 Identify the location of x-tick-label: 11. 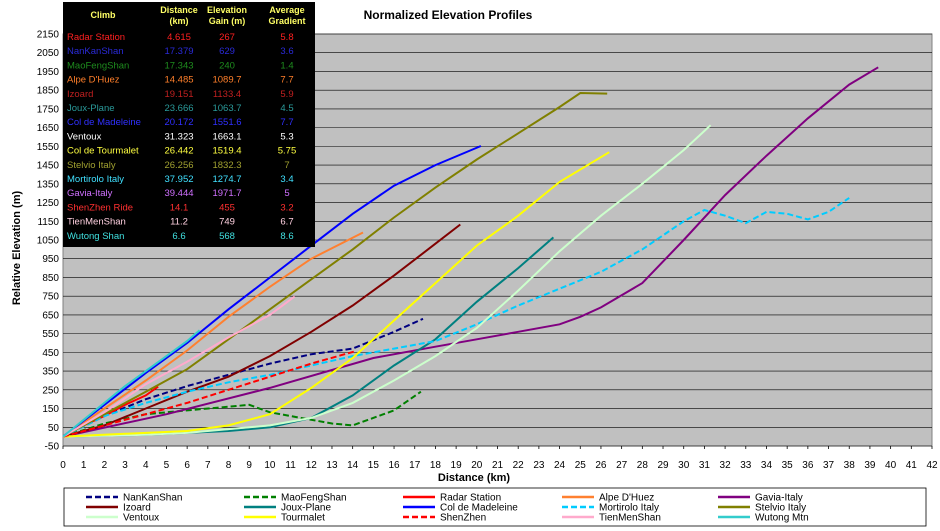
(290, 465).